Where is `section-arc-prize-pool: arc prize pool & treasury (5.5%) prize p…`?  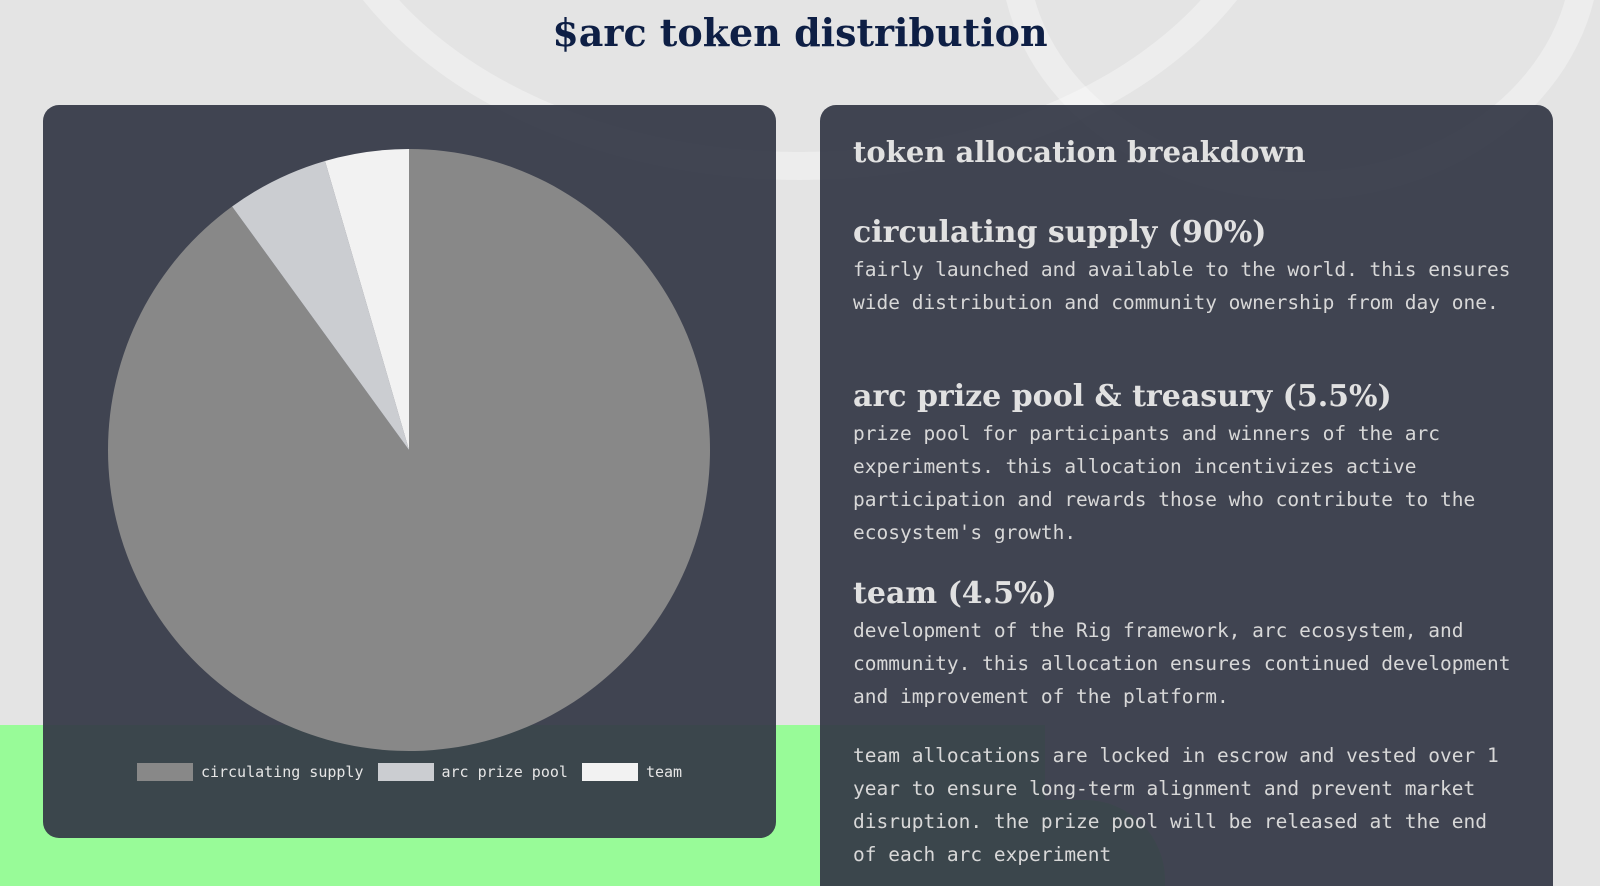
section-arc-prize-pool: arc prize pool & treasury (5.5%) prize p… is located at coordinates (1183, 463).